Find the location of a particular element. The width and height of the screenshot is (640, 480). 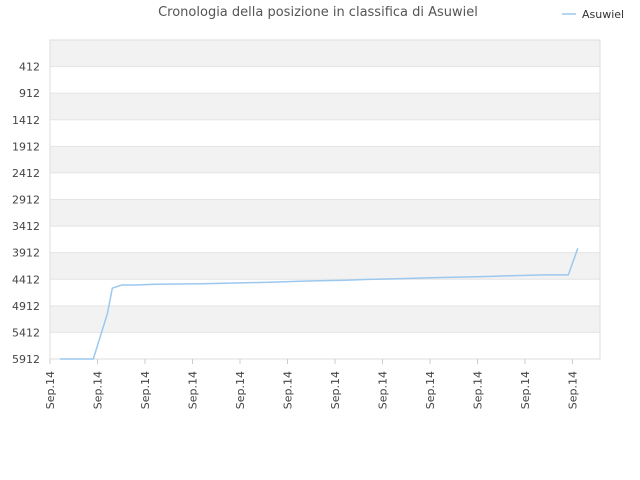

y-tick-label: 4912 is located at coordinates (26, 306).